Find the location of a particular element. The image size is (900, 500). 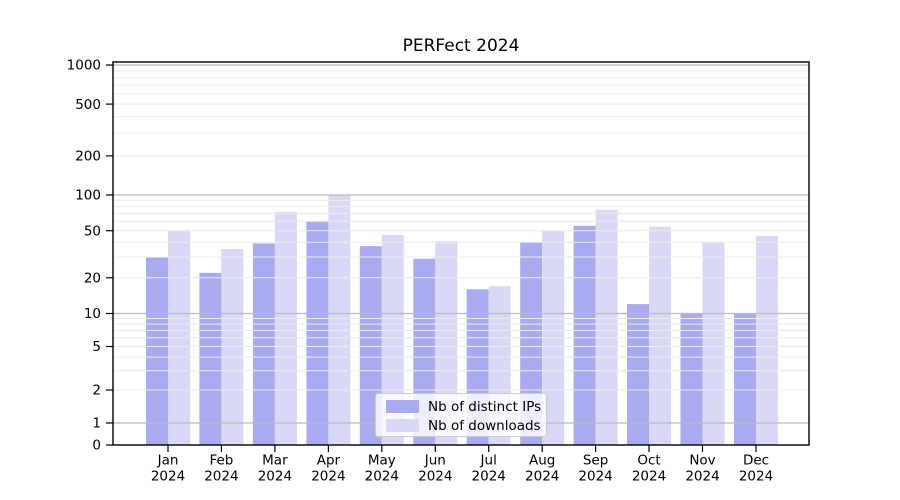

x-tick-label-month: Feb is located at coordinates (221, 461).